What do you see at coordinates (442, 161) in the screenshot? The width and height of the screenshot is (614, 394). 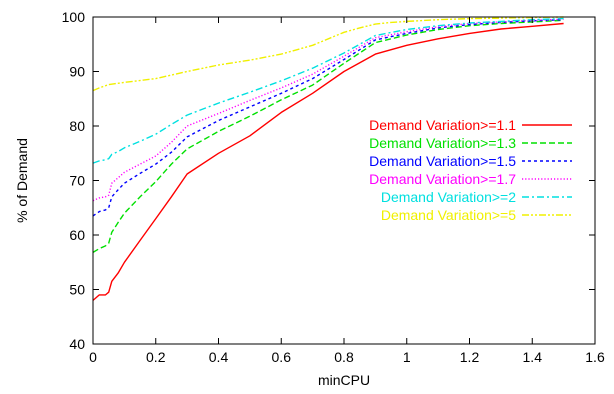 I see `legend-label: Demand Variation>=1.5` at bounding box center [442, 161].